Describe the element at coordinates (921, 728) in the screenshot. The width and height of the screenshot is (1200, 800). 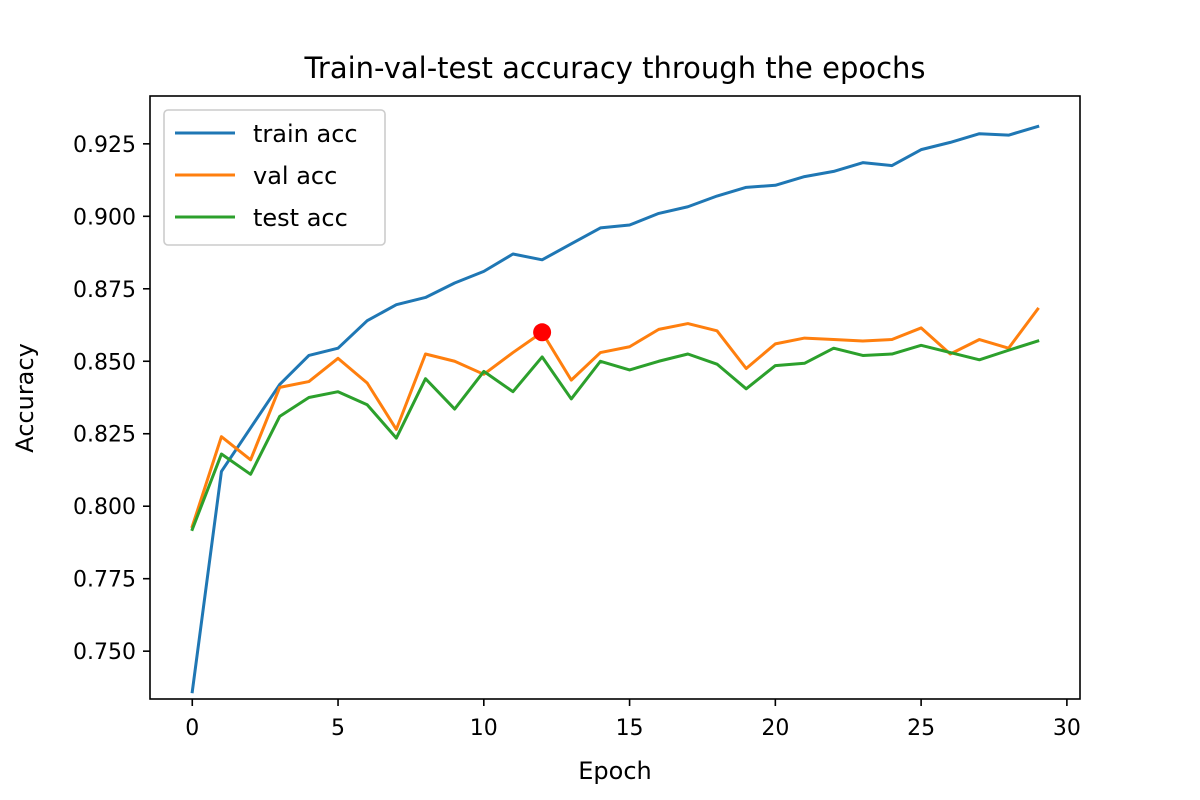
I see `x-tick-label: 25` at that location.